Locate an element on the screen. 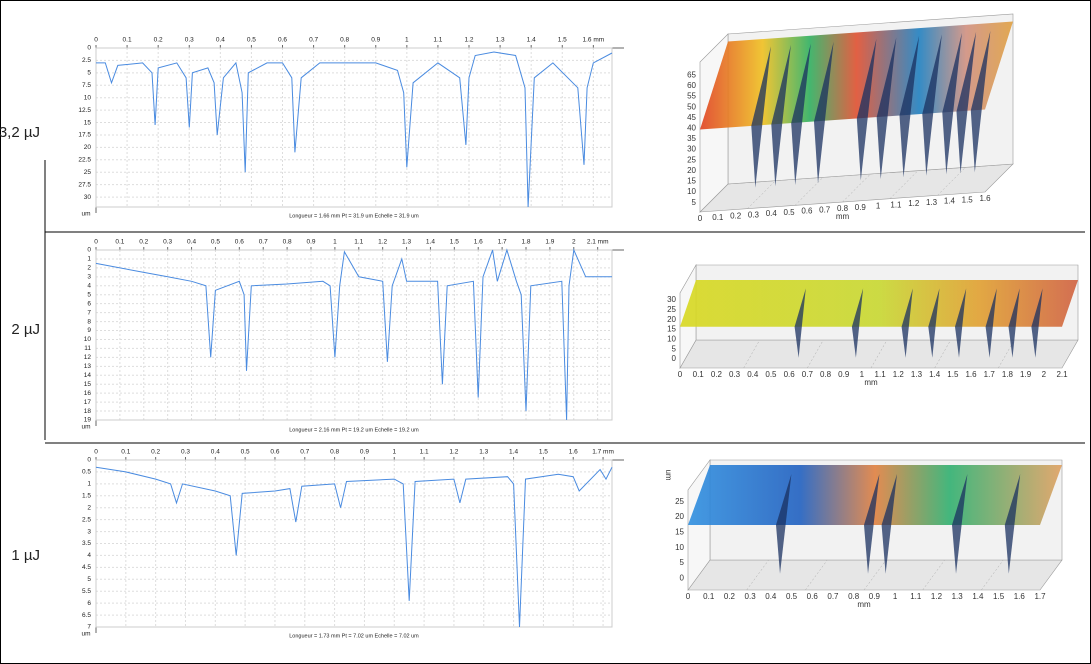  z-tick-label: 35 is located at coordinates (691, 138).